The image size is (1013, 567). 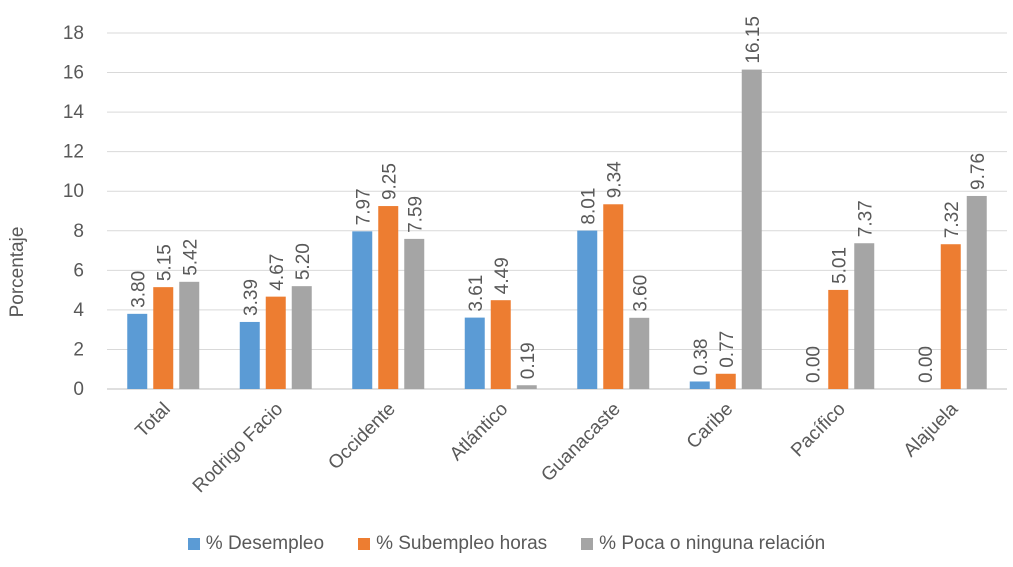 I want to click on legend-label: % Desempleo, so click(x=265, y=543).